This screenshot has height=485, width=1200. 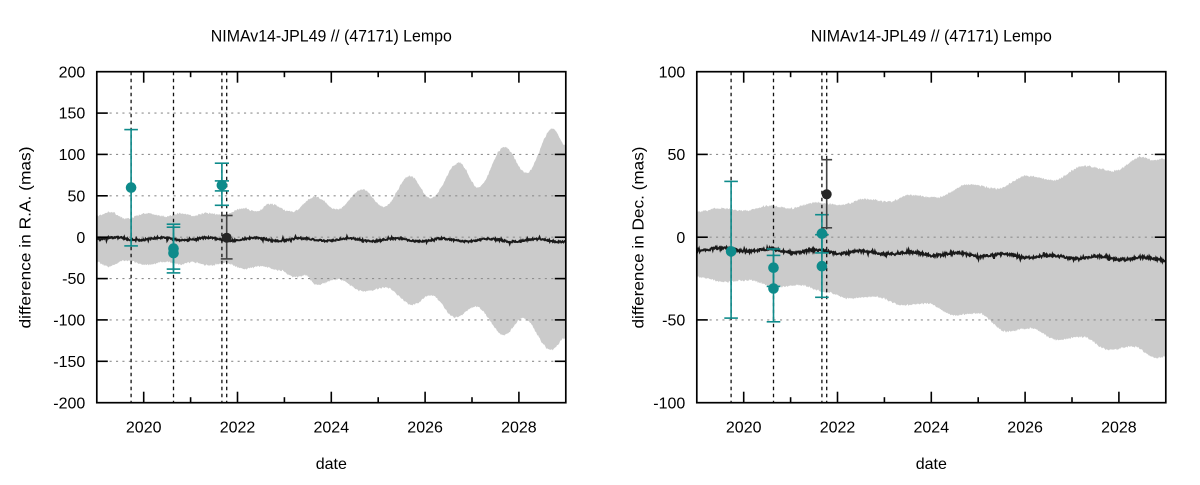 What do you see at coordinates (26, 238) in the screenshot?
I see `svg-text: difference in R.A. (mas)` at bounding box center [26, 238].